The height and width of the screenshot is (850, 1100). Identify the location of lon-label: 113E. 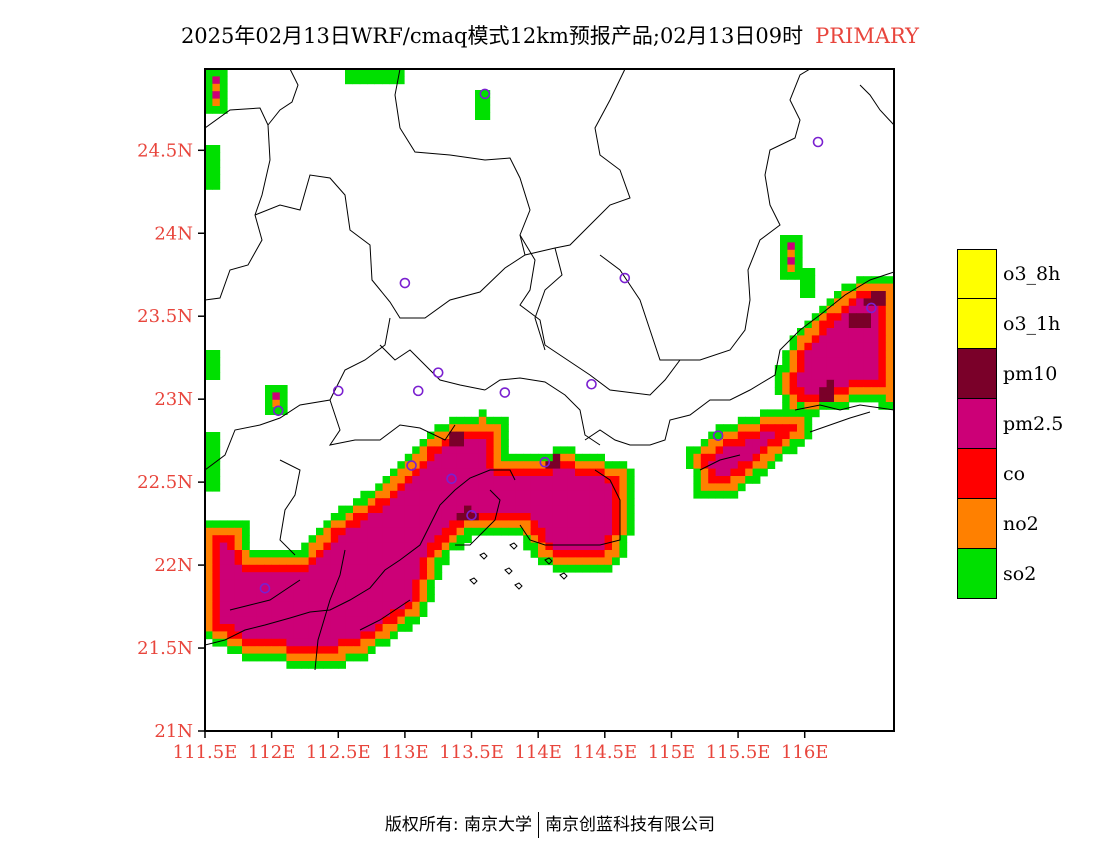
(405, 752).